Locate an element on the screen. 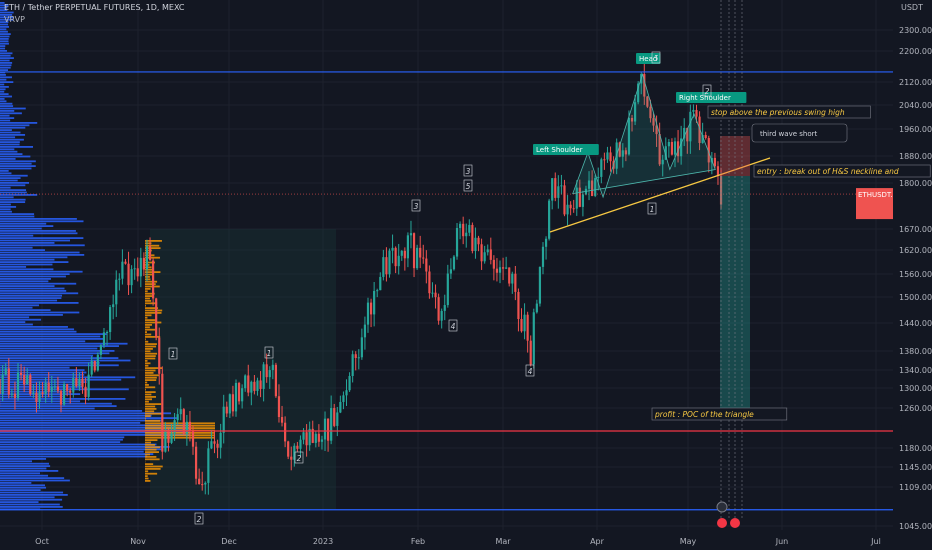  indicator-name: VRVP is located at coordinates (14, 19).